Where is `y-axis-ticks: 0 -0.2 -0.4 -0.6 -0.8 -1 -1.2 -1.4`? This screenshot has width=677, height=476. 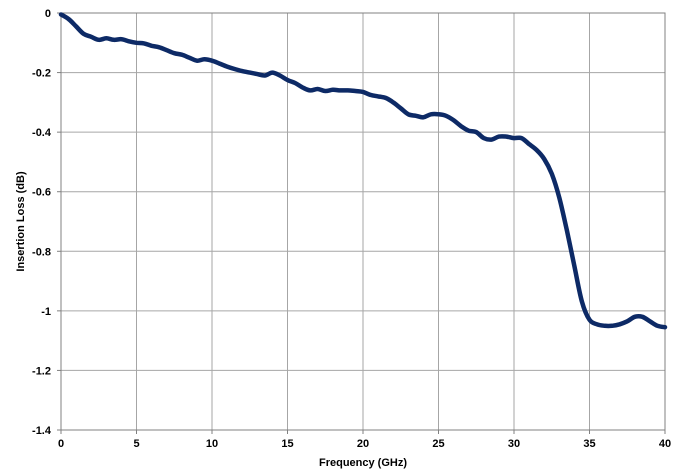 y-axis-ticks: 0 -0.2 -0.4 -0.6 -0.8 -1 -1.2 -1.4 is located at coordinates (46, 222).